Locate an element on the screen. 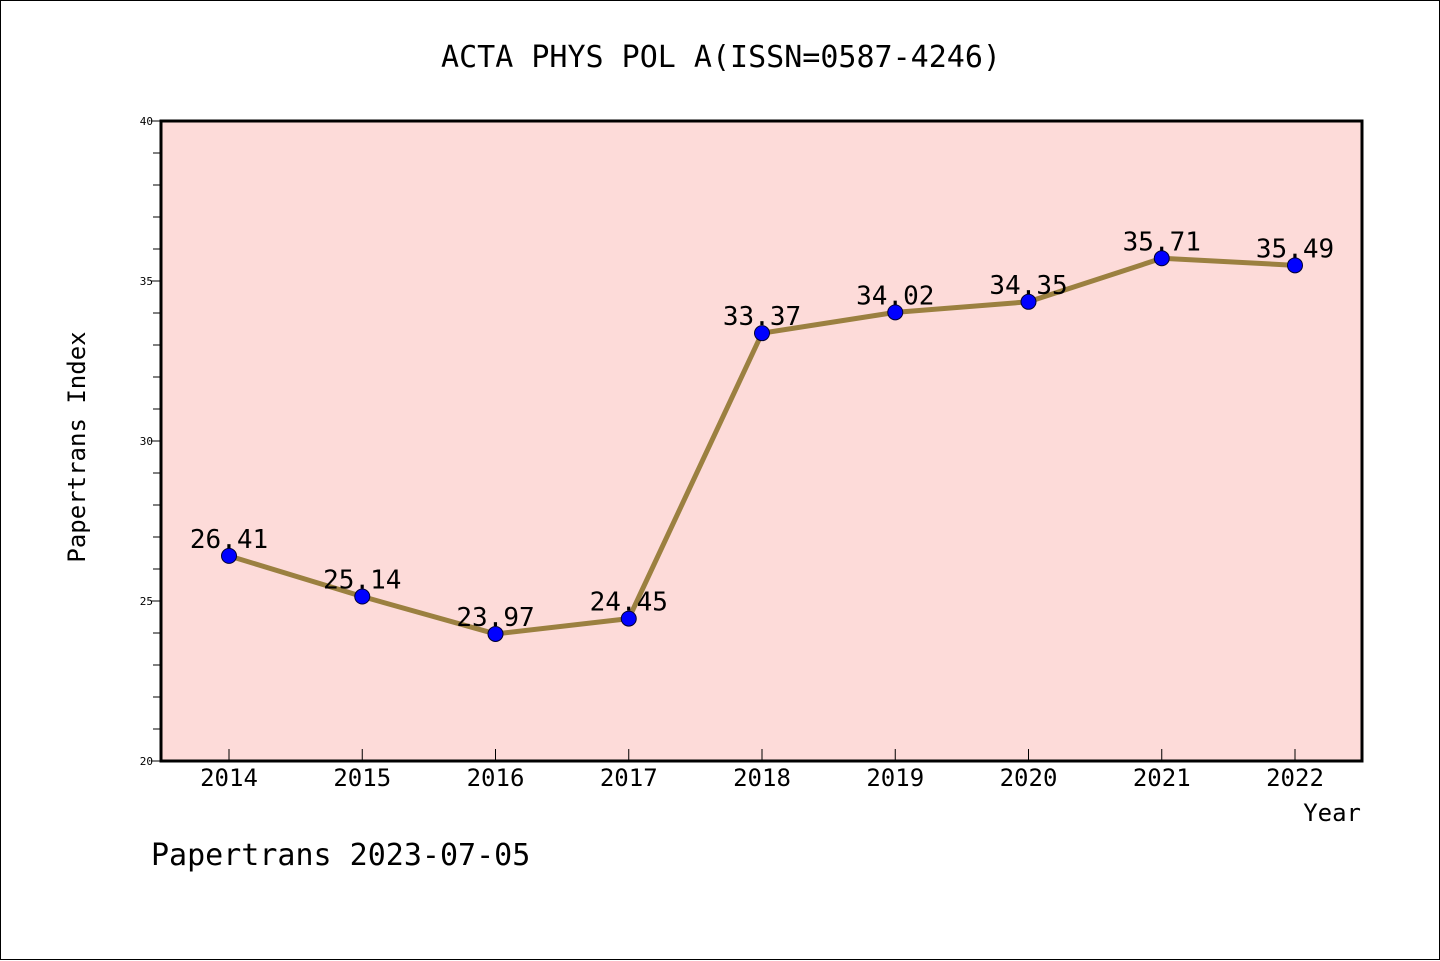 The image size is (1440, 961). x-tick-label: 2016 is located at coordinates (496, 778).